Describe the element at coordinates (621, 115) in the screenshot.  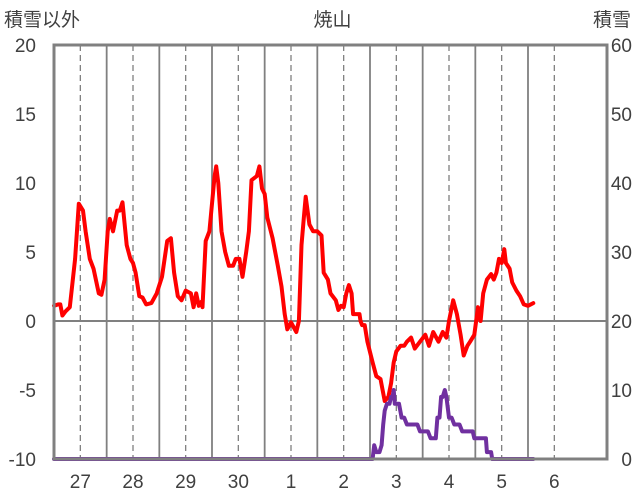
I see `y-tick-right: 50` at that location.